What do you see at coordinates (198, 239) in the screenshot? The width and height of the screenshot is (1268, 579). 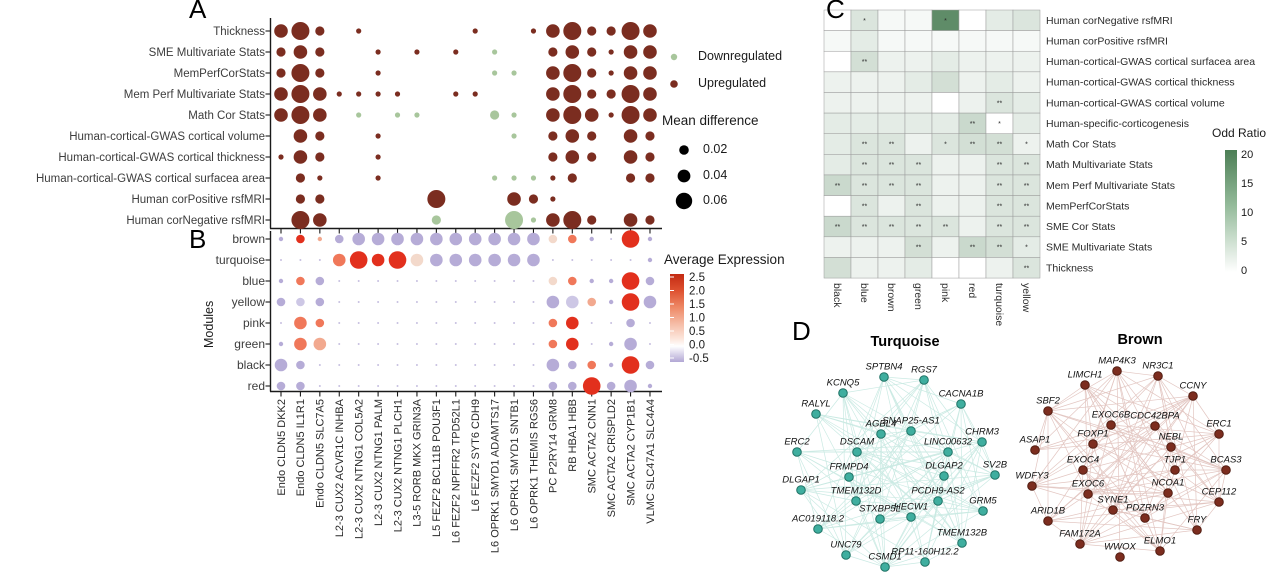 I see `panel-b-label: B` at bounding box center [198, 239].